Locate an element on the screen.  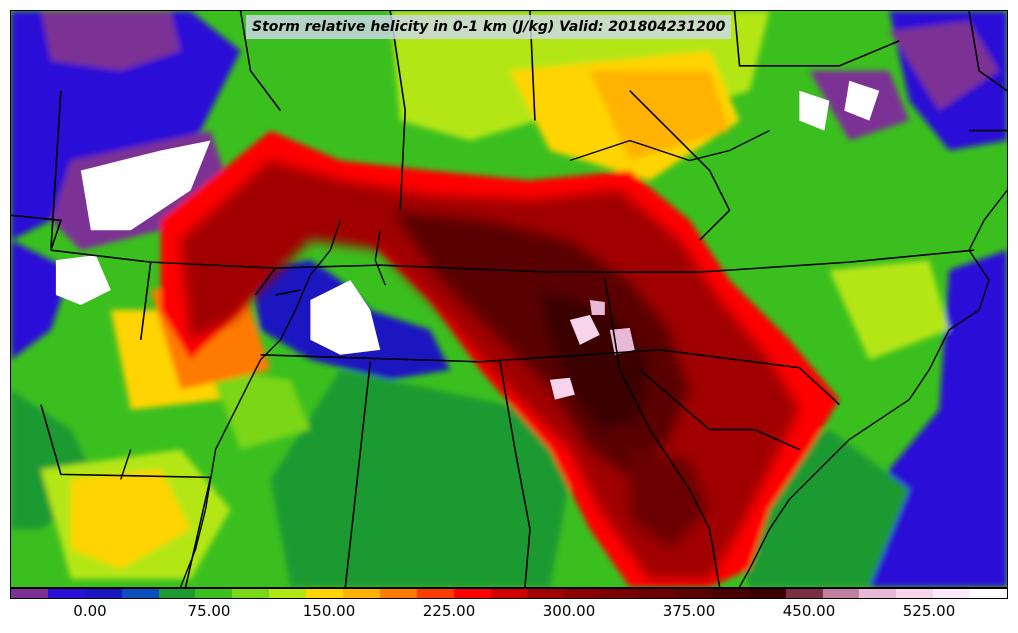
colorbar-tick-label: 0.00 is located at coordinates (90, 611).